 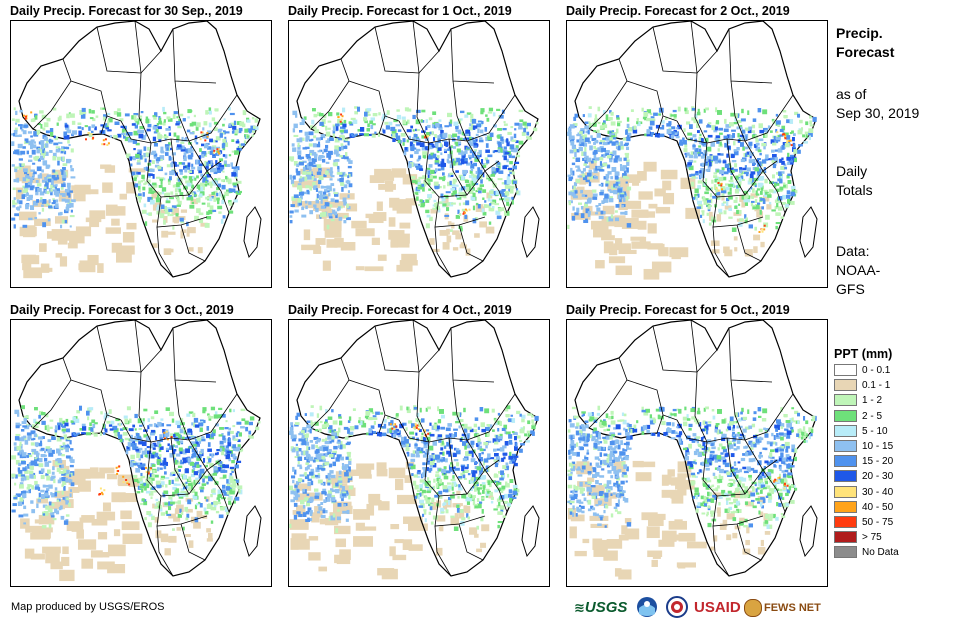 I want to click on legend-label: 0.1 - 1, so click(x=876, y=386).